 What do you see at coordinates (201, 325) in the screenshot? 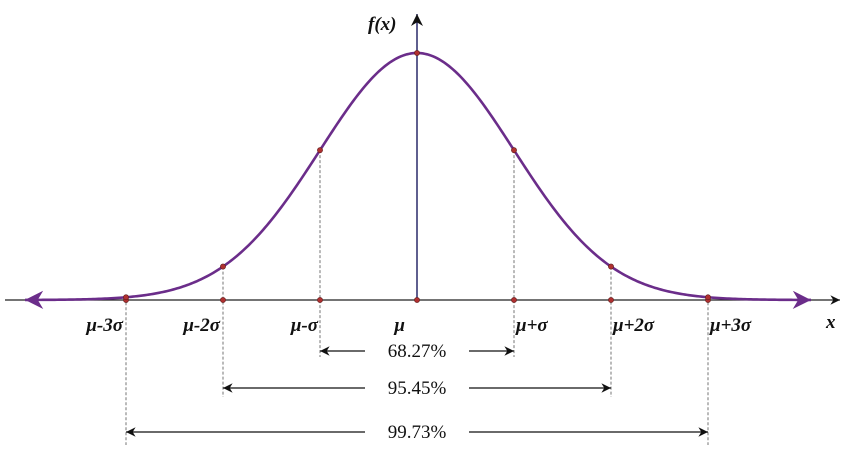
I see `tick-label: μ-2σ` at bounding box center [201, 325].